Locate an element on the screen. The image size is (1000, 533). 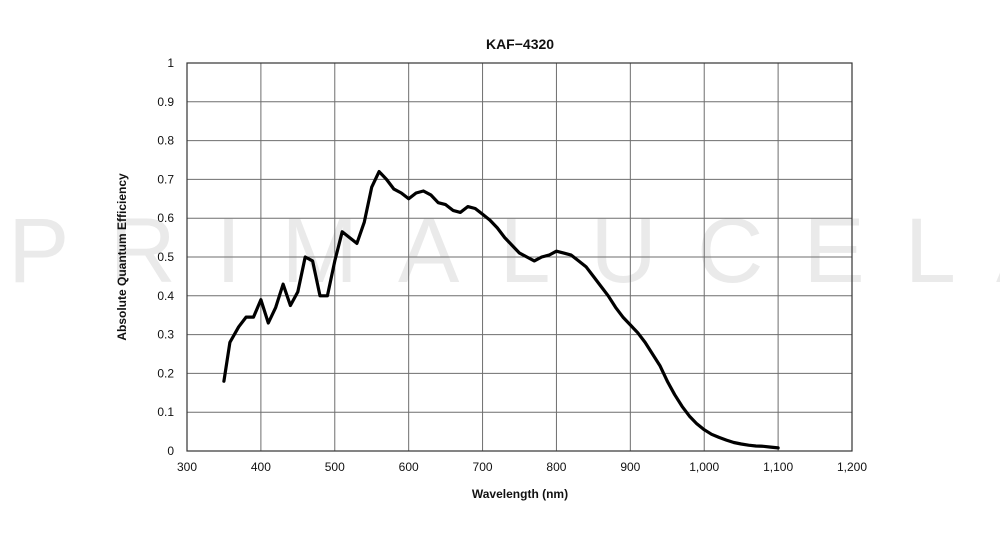
x-tick-label: 1,000 is located at coordinates (704, 467).